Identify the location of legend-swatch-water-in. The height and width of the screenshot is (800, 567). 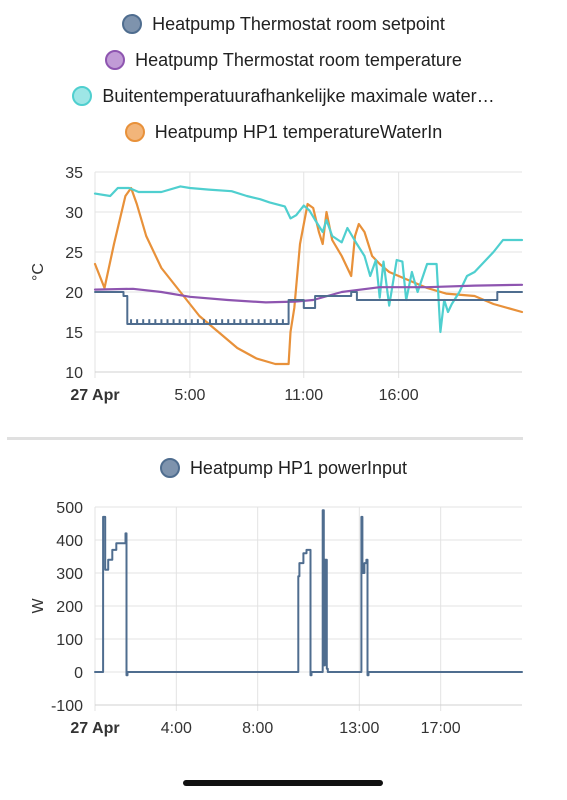
(134, 132).